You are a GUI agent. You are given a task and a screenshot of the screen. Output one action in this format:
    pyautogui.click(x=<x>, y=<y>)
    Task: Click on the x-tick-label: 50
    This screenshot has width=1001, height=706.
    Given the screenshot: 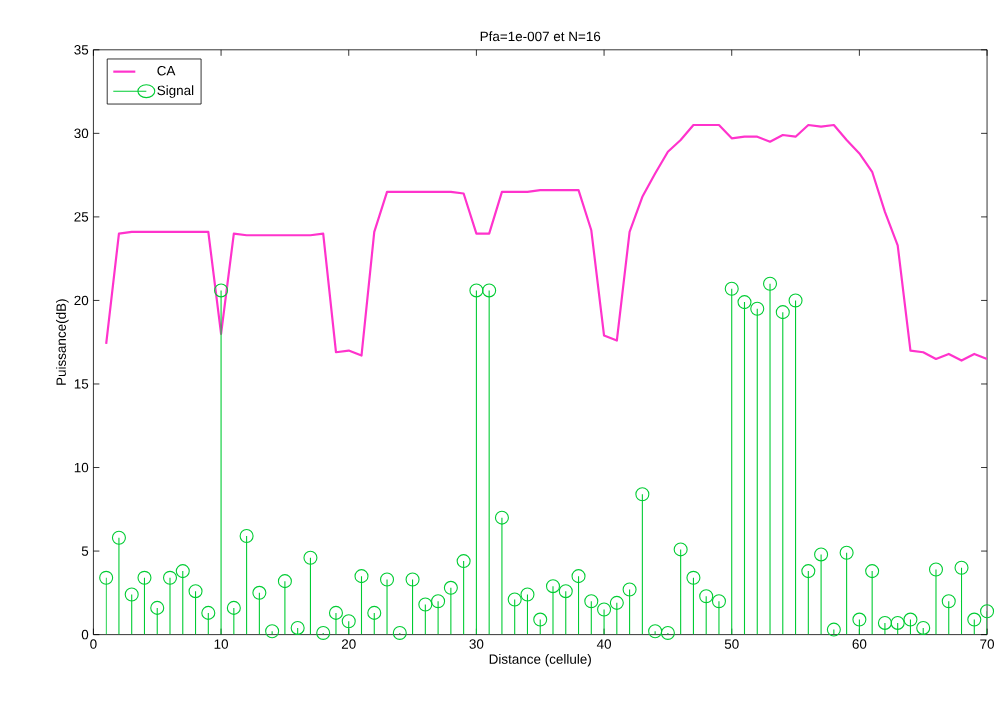 What is the action you would take?
    pyautogui.click(x=731, y=644)
    